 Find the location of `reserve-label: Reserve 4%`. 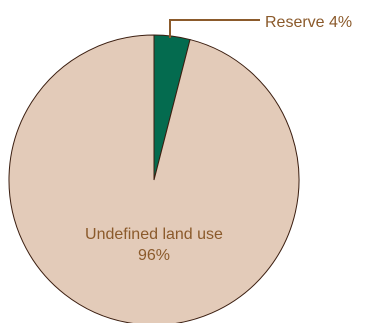

reserve-label: Reserve 4% is located at coordinates (308, 22).